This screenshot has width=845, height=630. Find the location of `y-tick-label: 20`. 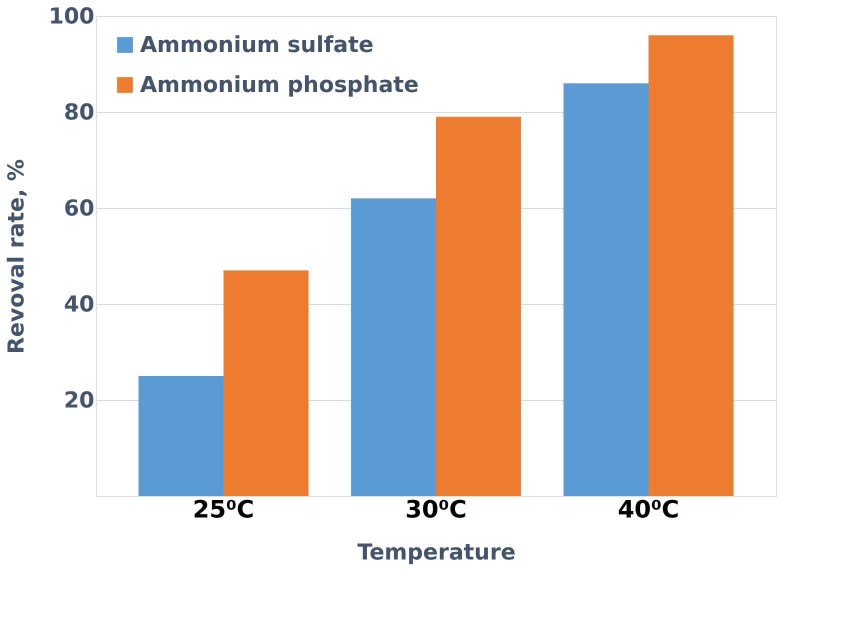

y-tick-label: 20 is located at coordinates (79, 401).